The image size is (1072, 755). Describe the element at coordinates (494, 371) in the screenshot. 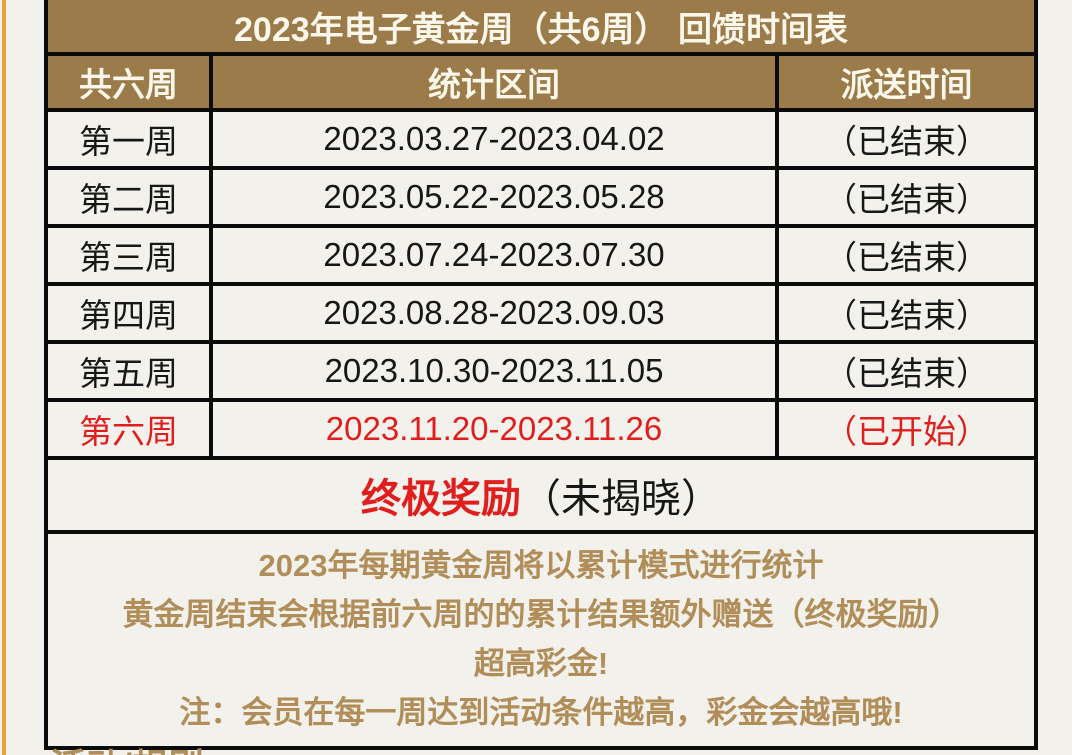

I see `date-range: 2023.10.30-2023.11.05` at that location.